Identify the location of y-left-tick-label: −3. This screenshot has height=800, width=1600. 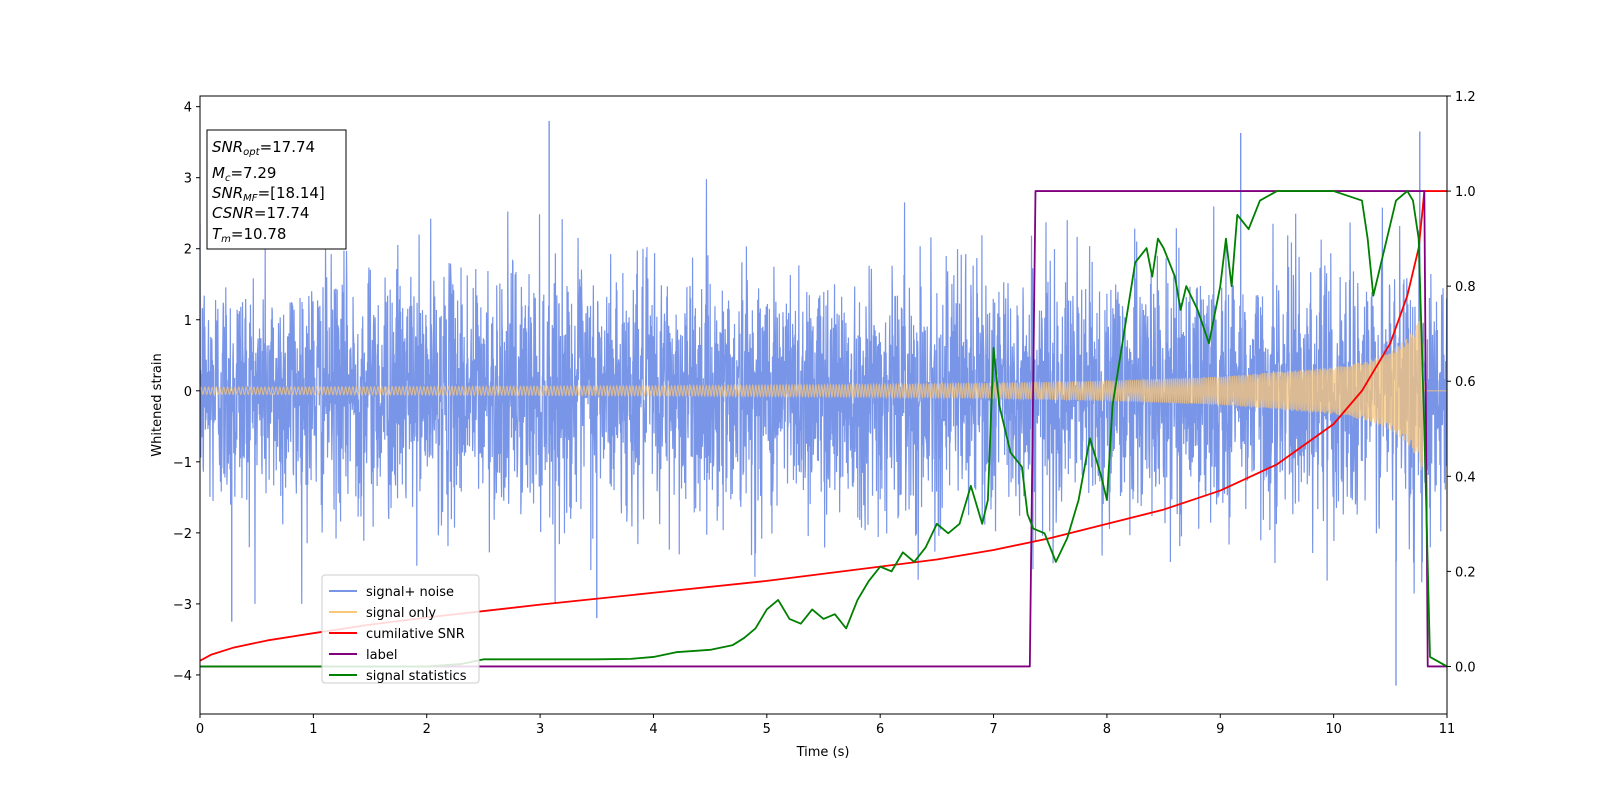
(182, 605).